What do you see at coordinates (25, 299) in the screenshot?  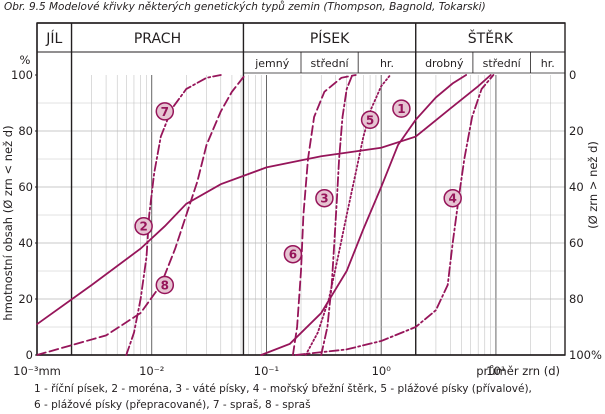 I see `y-tick-label: 20` at bounding box center [25, 299].